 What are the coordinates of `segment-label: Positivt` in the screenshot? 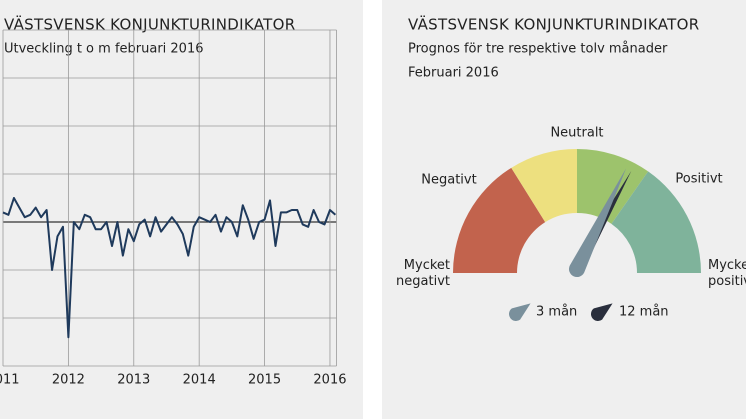 It's located at (698, 179).